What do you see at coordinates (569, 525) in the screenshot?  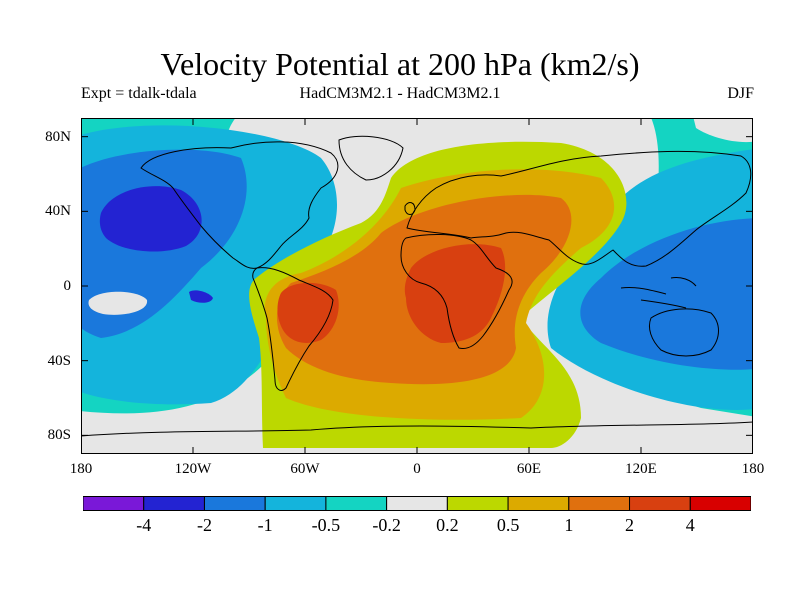 I see `colorbar-label: 1` at bounding box center [569, 525].